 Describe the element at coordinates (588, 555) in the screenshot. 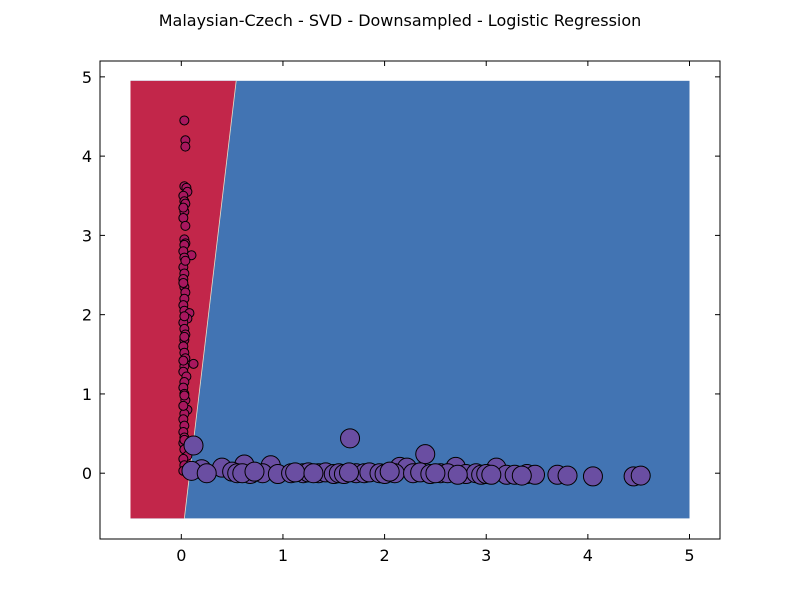

I see `x-tick-label: 4` at that location.